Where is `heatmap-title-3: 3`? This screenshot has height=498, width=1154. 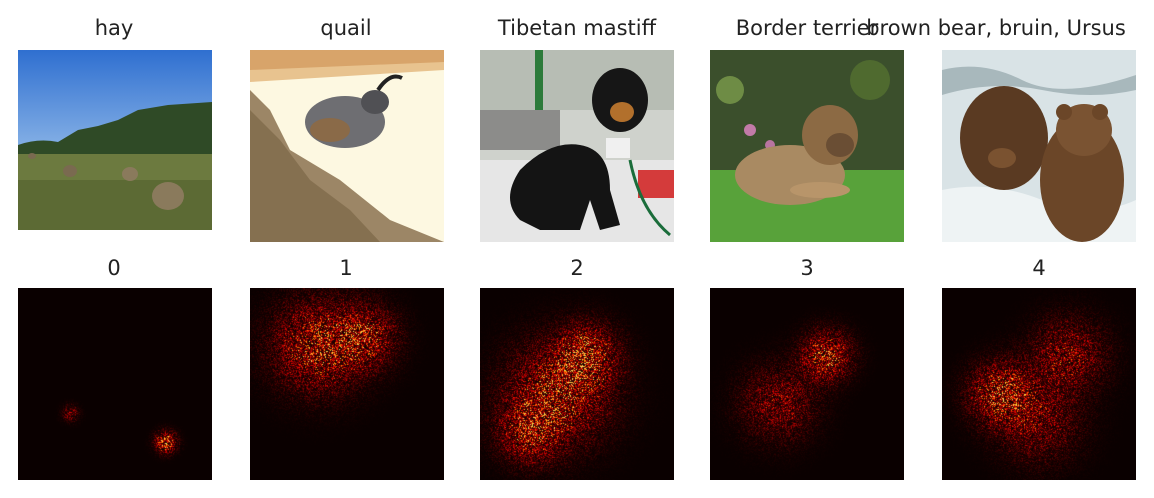
heatmap-title-3: 3 is located at coordinates (807, 268).